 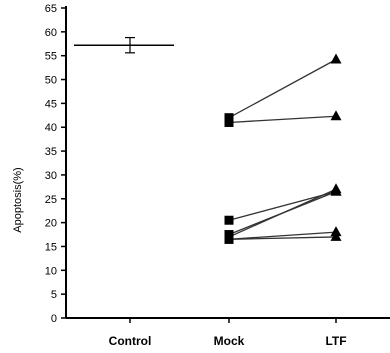 I want to click on y-tick-label: 20, so click(x=51, y=224).